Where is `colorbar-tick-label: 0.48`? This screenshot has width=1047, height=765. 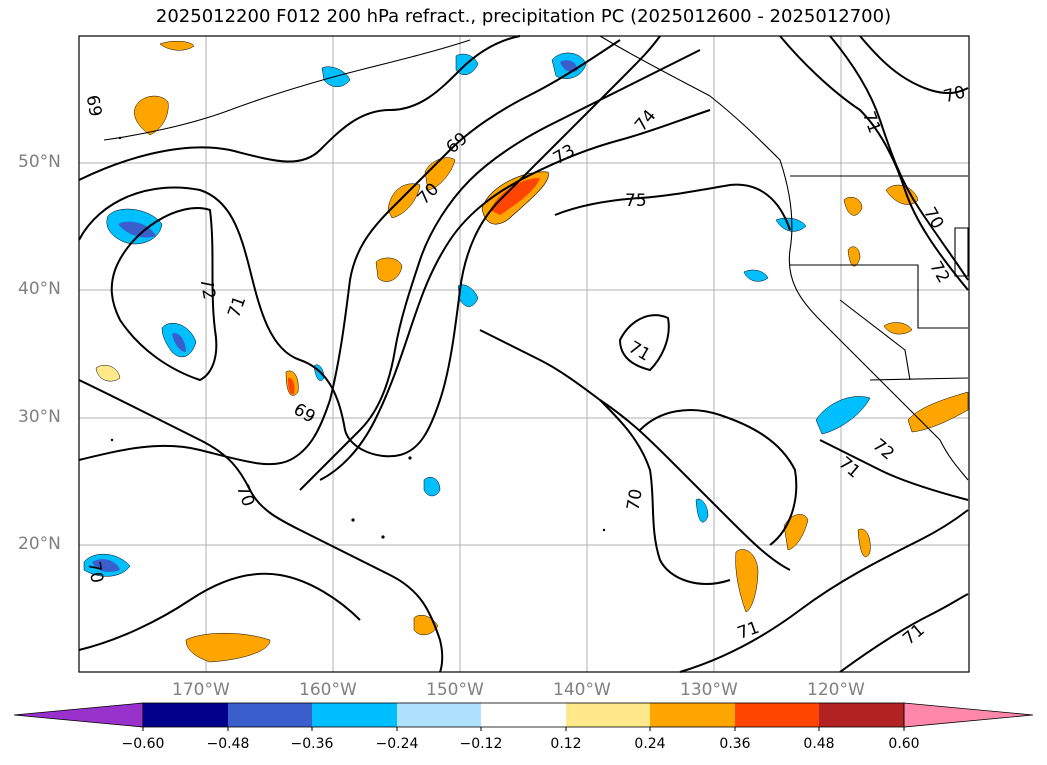
colorbar-tick-label: 0.48 is located at coordinates (819, 744).